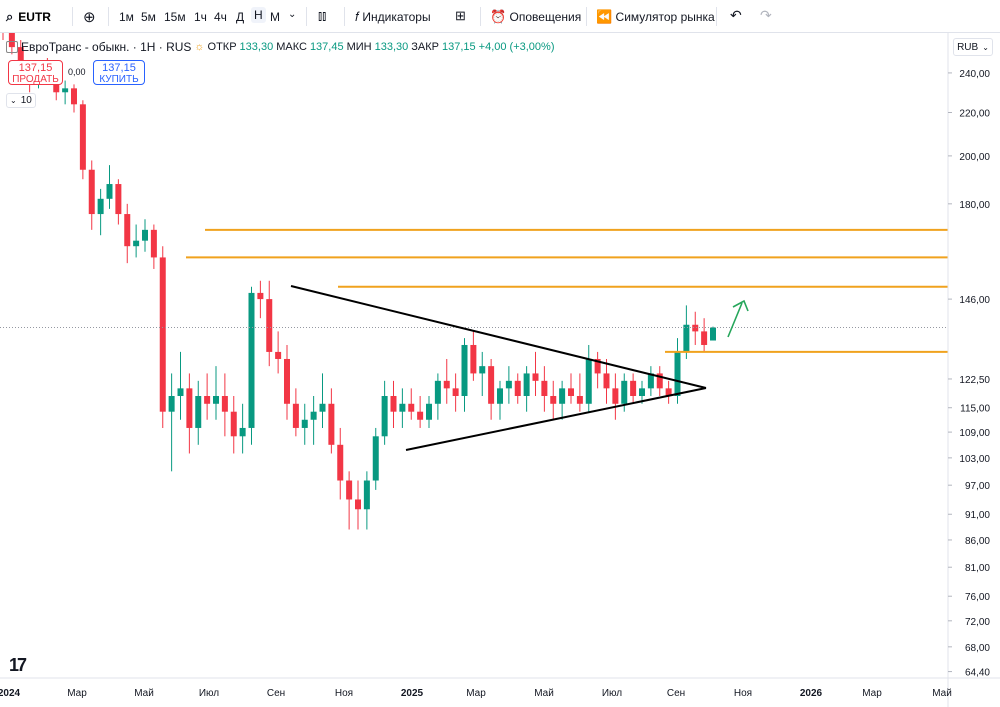 The height and width of the screenshot is (707, 1000). What do you see at coordinates (977, 673) in the screenshot?
I see `price-tick-label: 64,40` at bounding box center [977, 673].